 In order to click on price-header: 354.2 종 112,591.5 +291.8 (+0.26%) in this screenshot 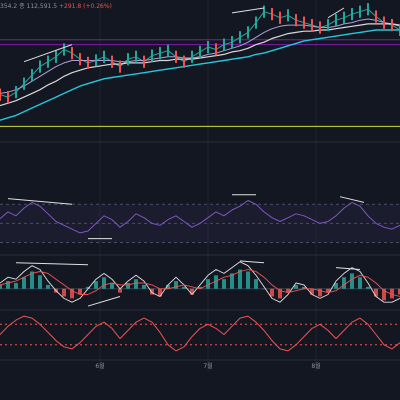, I will do `click(56, 5)`.